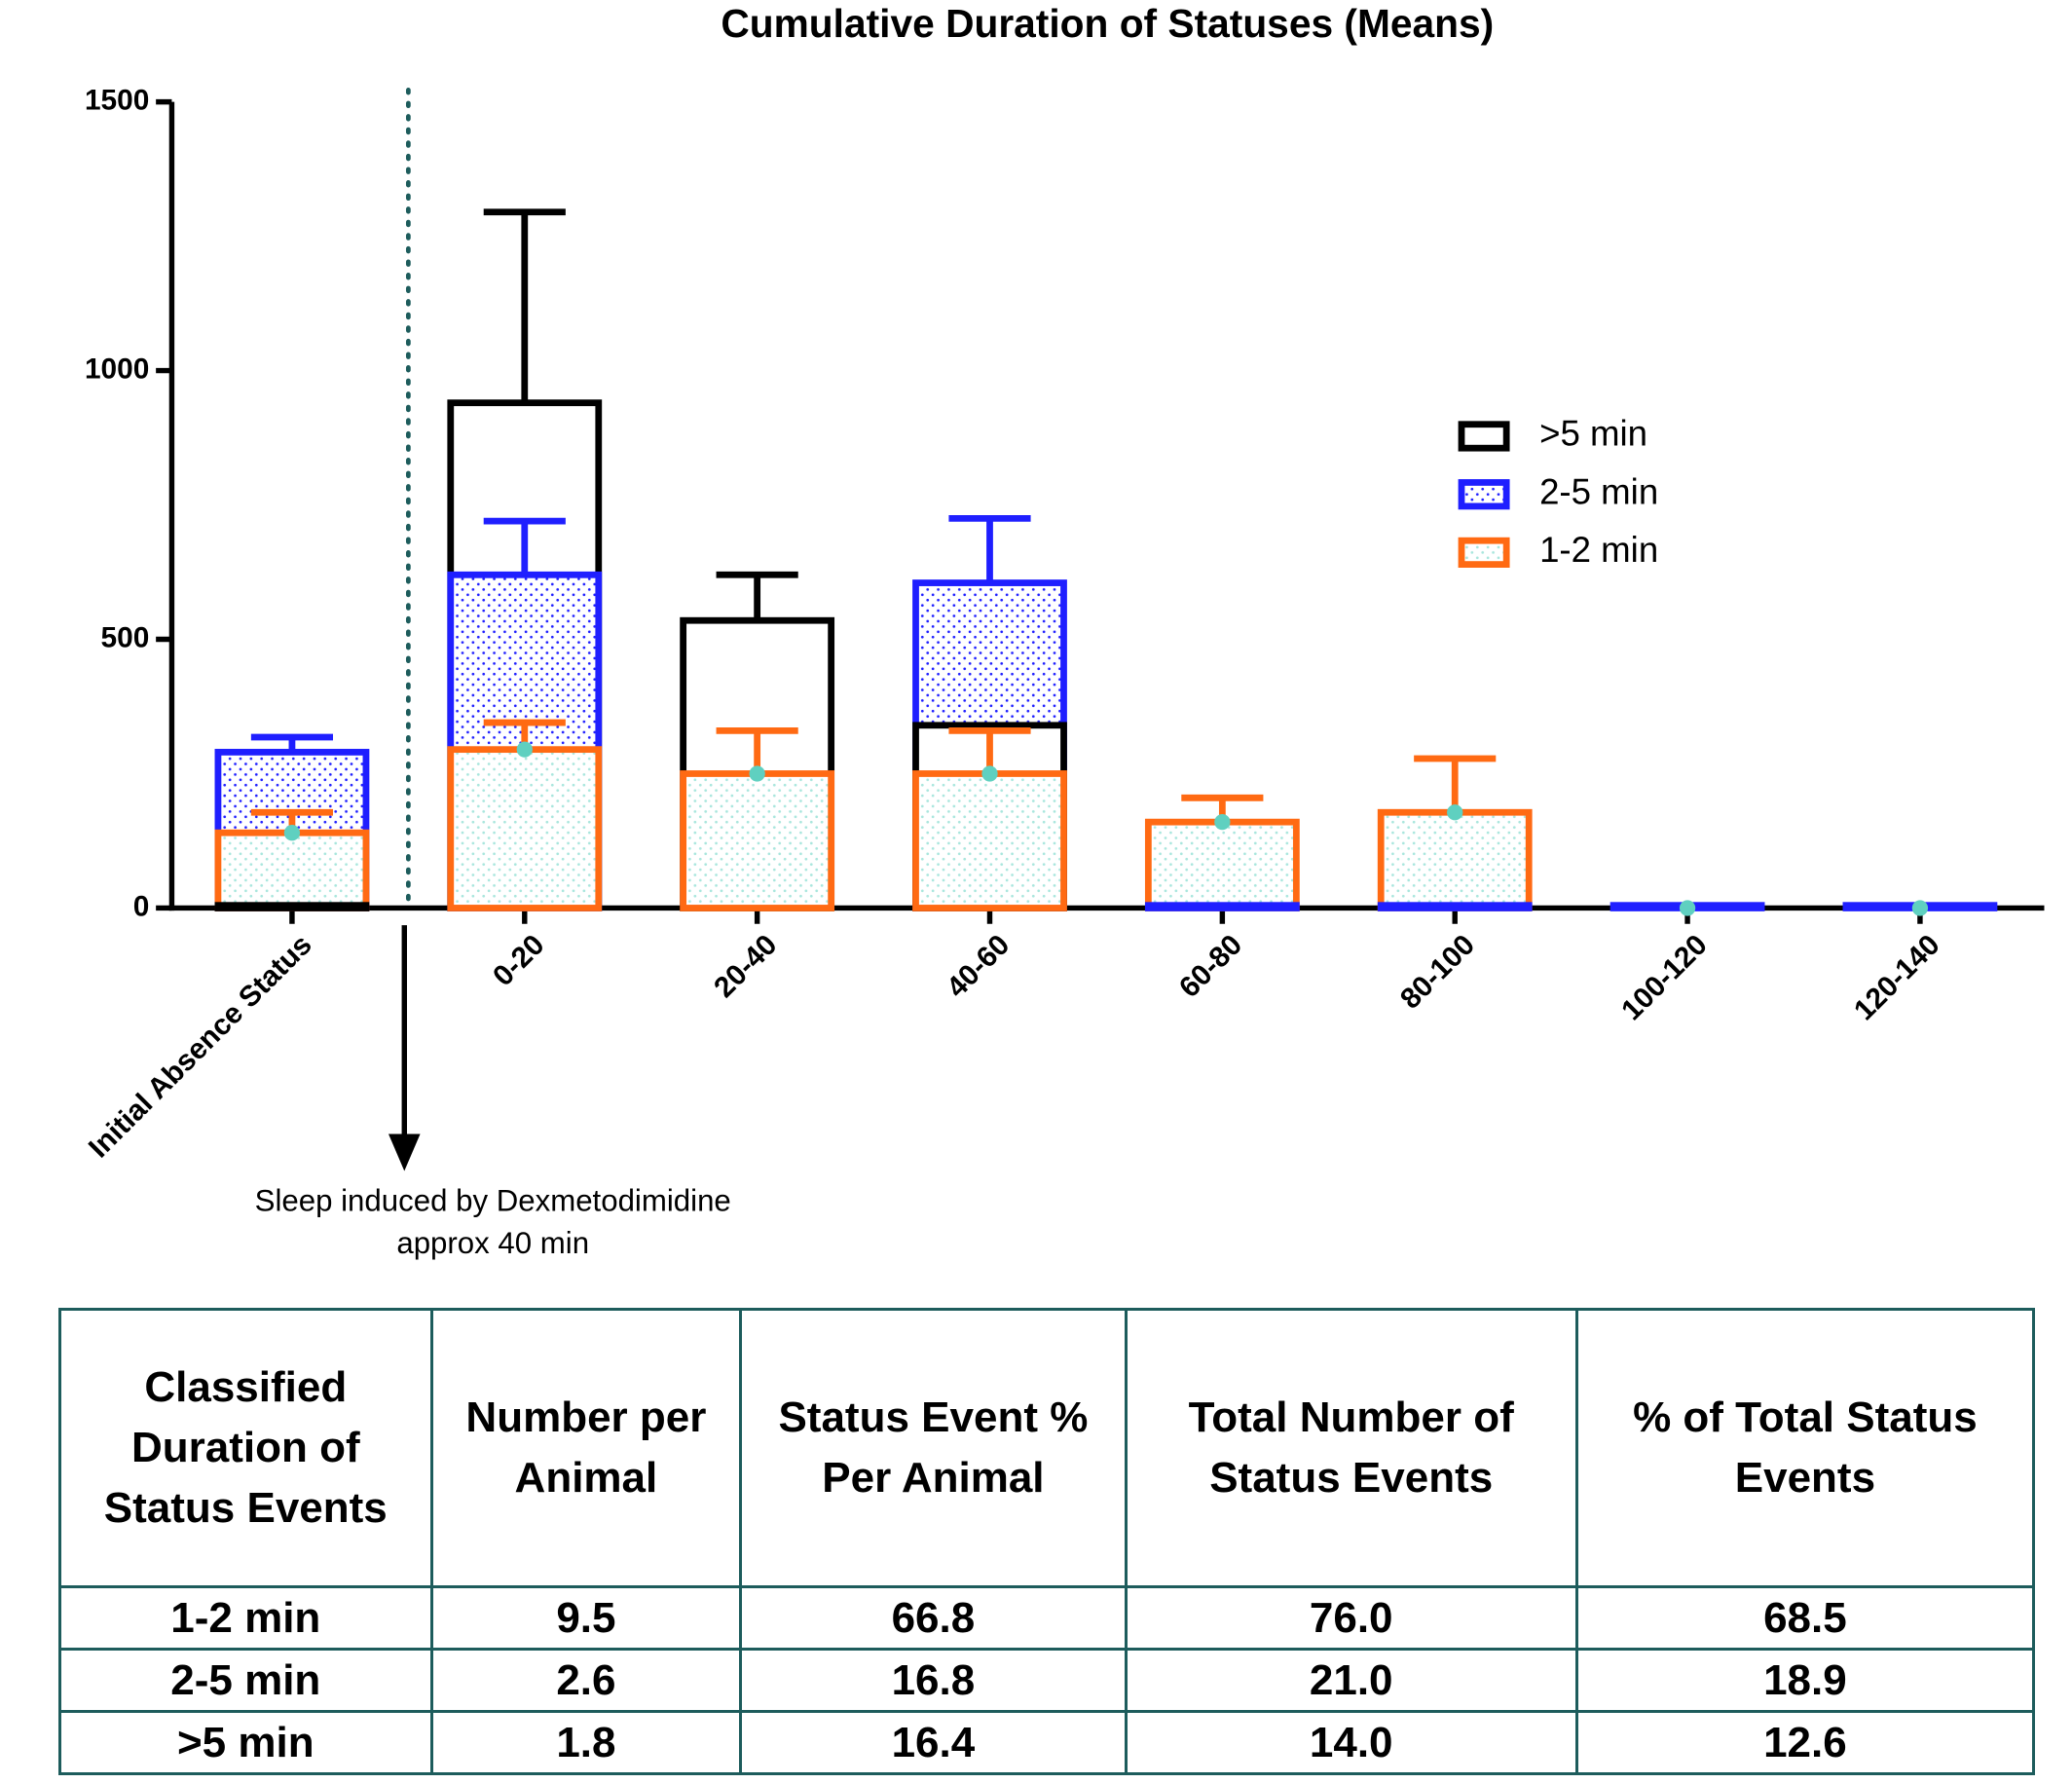 Image resolution: width=2072 pixels, height=1783 pixels. What do you see at coordinates (1598, 550) in the screenshot?
I see `legend-label: 1-2 min` at bounding box center [1598, 550].